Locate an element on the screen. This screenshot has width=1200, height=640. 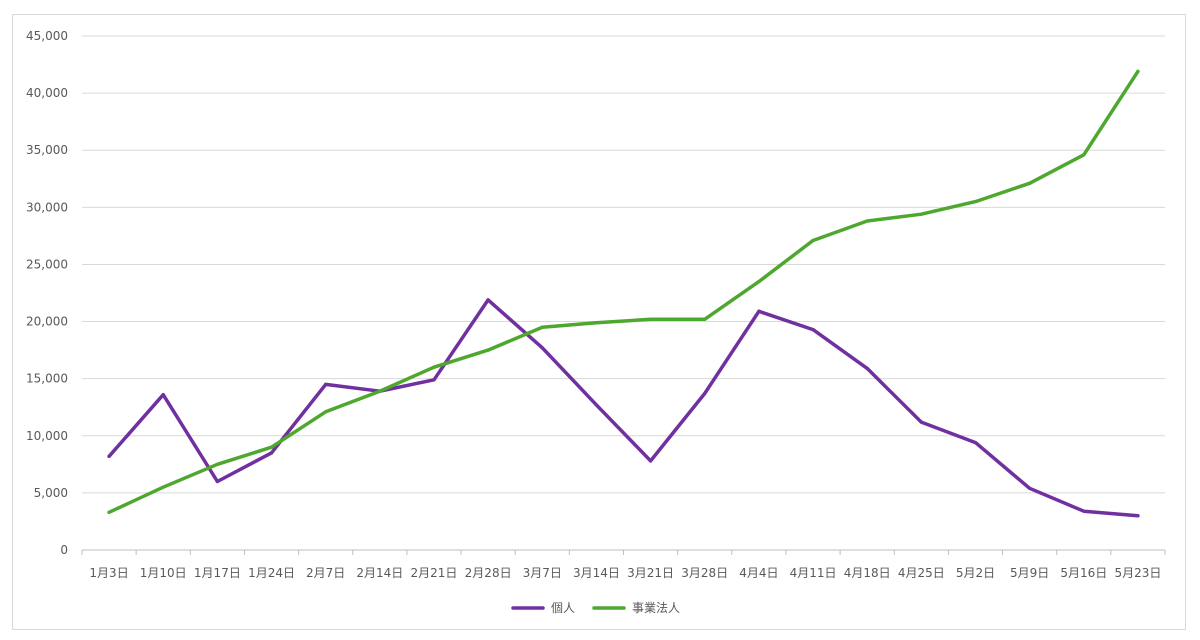
x-tick-label: 5月16日 is located at coordinates (1083, 573).